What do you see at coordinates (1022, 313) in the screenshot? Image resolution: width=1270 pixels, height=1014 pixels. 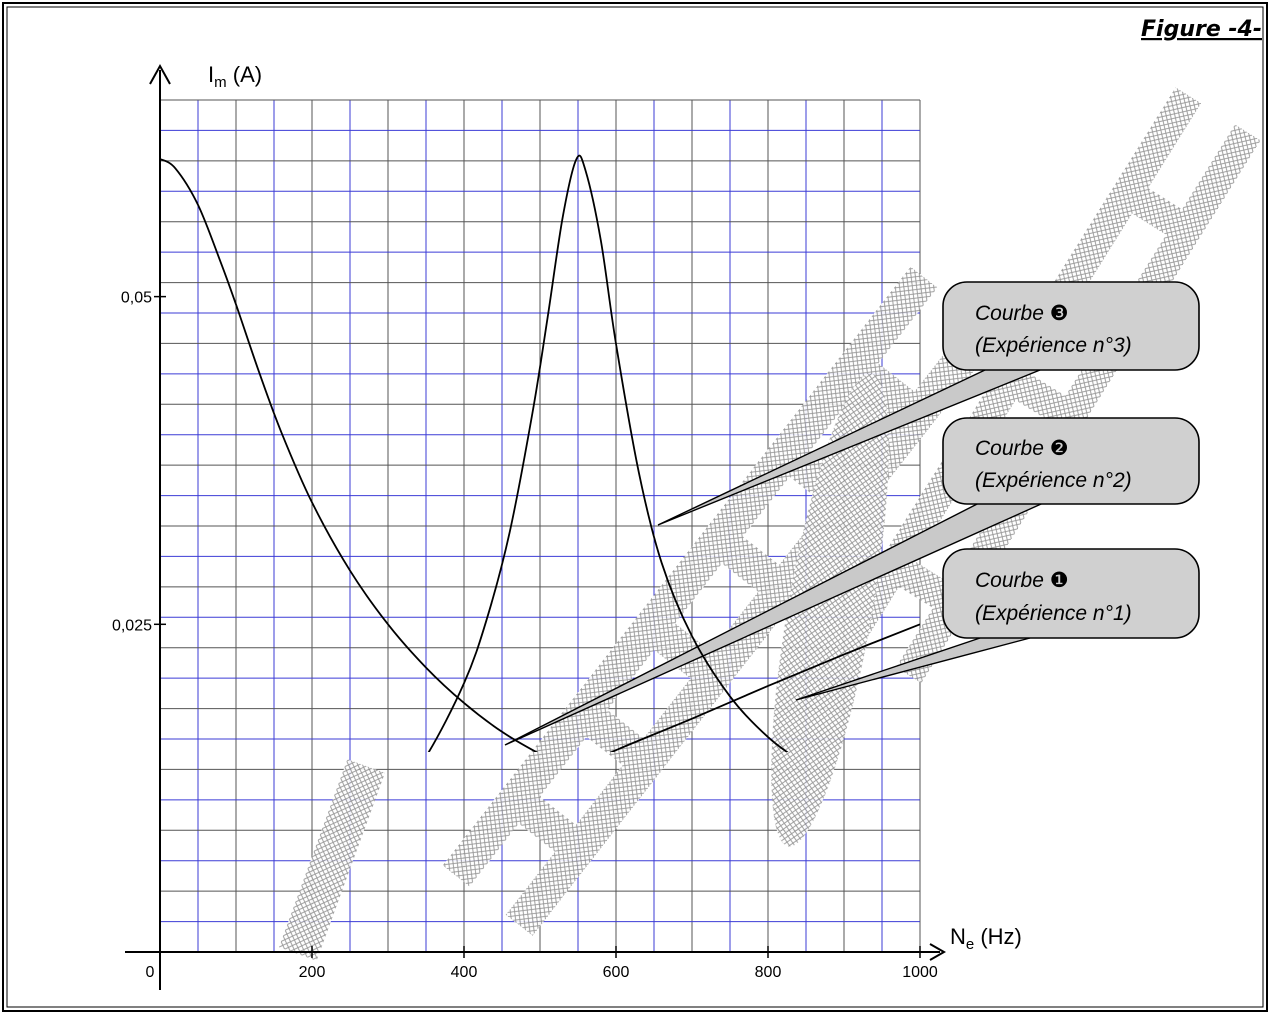 I see `callout-3-title: Courbe ❸` at bounding box center [1022, 313].